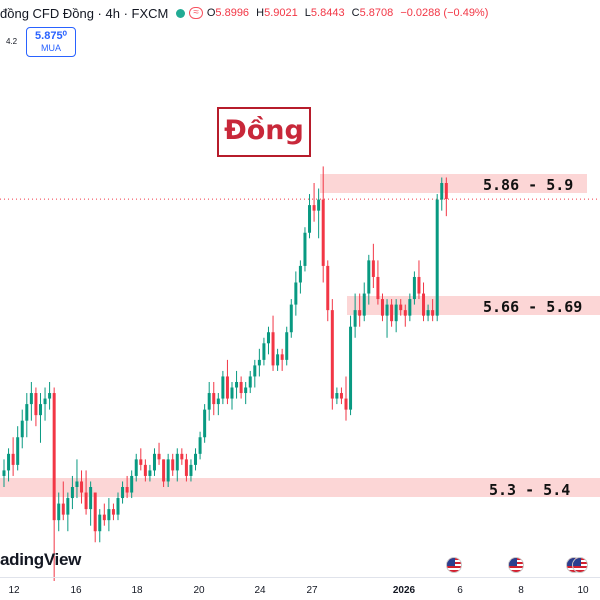 Image resolution: width=600 pixels, height=600 pixels. What do you see at coordinates (533, 307) in the screenshot?
I see `zone-label-middle: 5.66 - 5.69` at bounding box center [533, 307].